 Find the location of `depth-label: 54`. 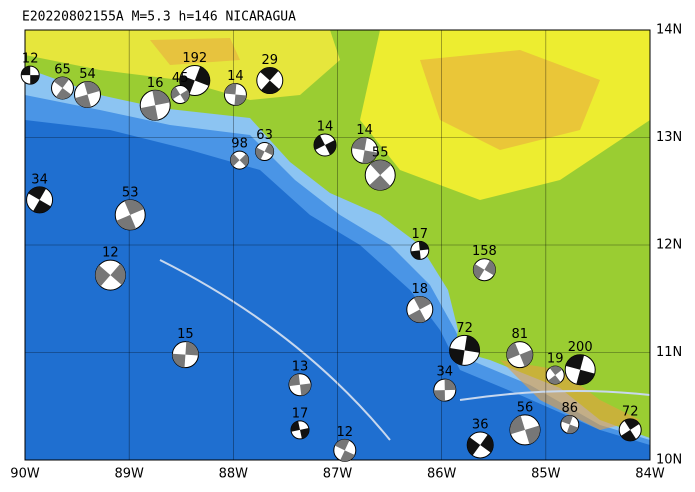

depth-label: 54 is located at coordinates (87, 74).